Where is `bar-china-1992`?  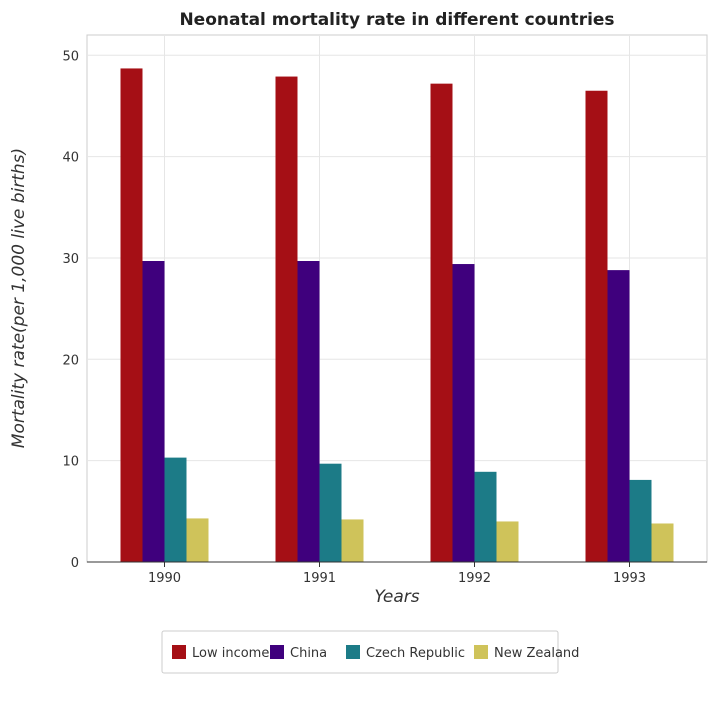
bar-china-1992 is located at coordinates (463, 413).